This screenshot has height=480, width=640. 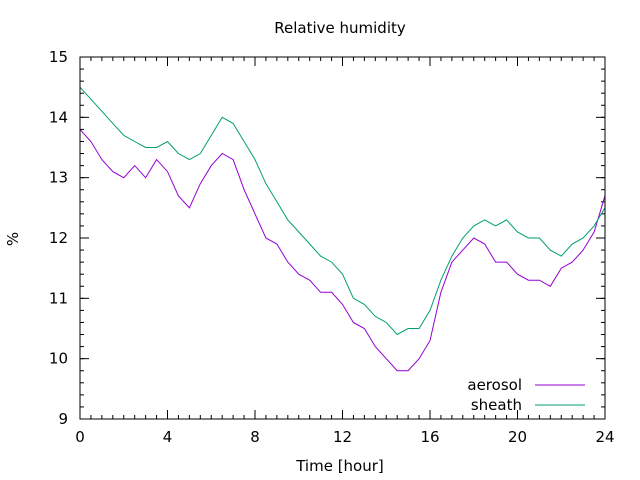 I want to click on x-tick-label: 24, so click(x=604, y=437).